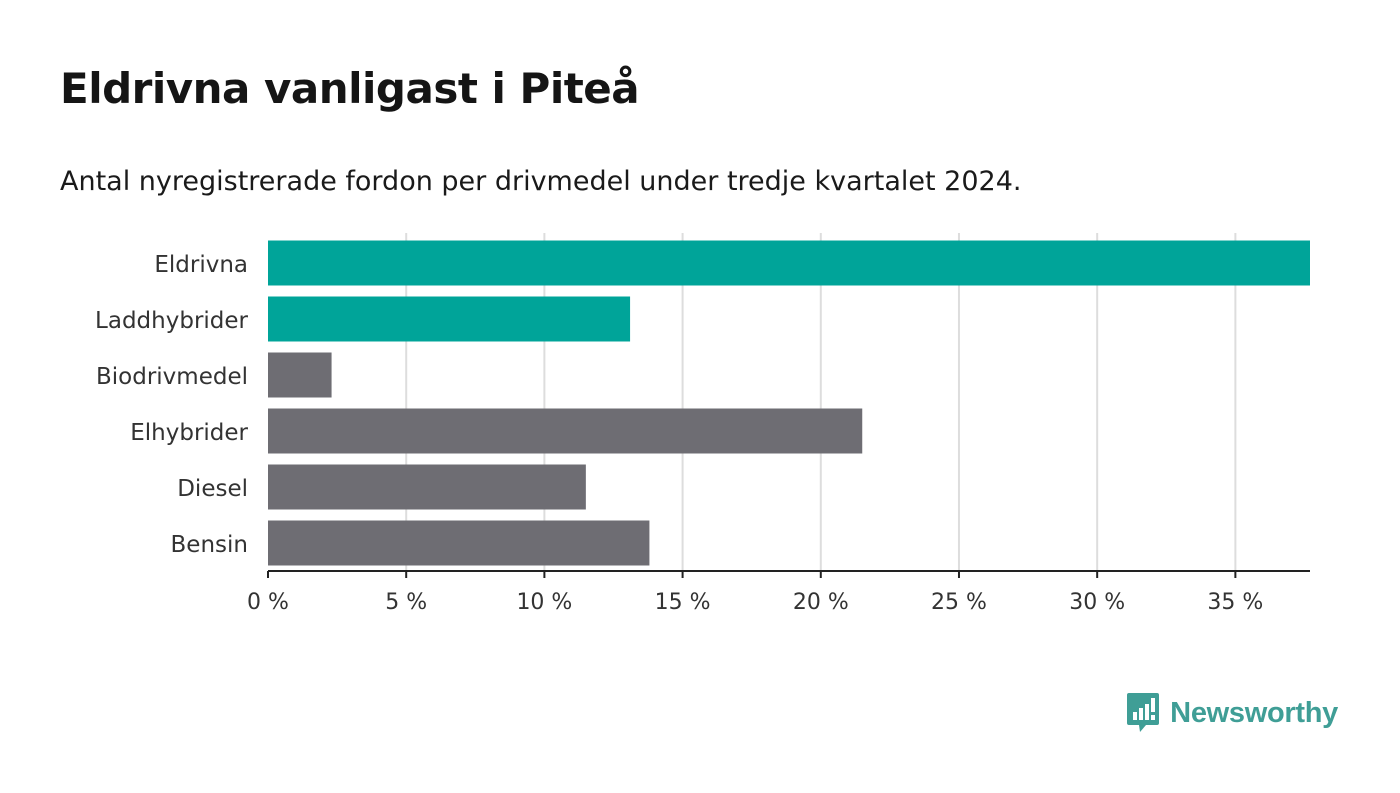 Image resolution: width=1400 pixels, height=793 pixels. What do you see at coordinates (212, 489) in the screenshot?
I see `category-label: Diesel` at bounding box center [212, 489].